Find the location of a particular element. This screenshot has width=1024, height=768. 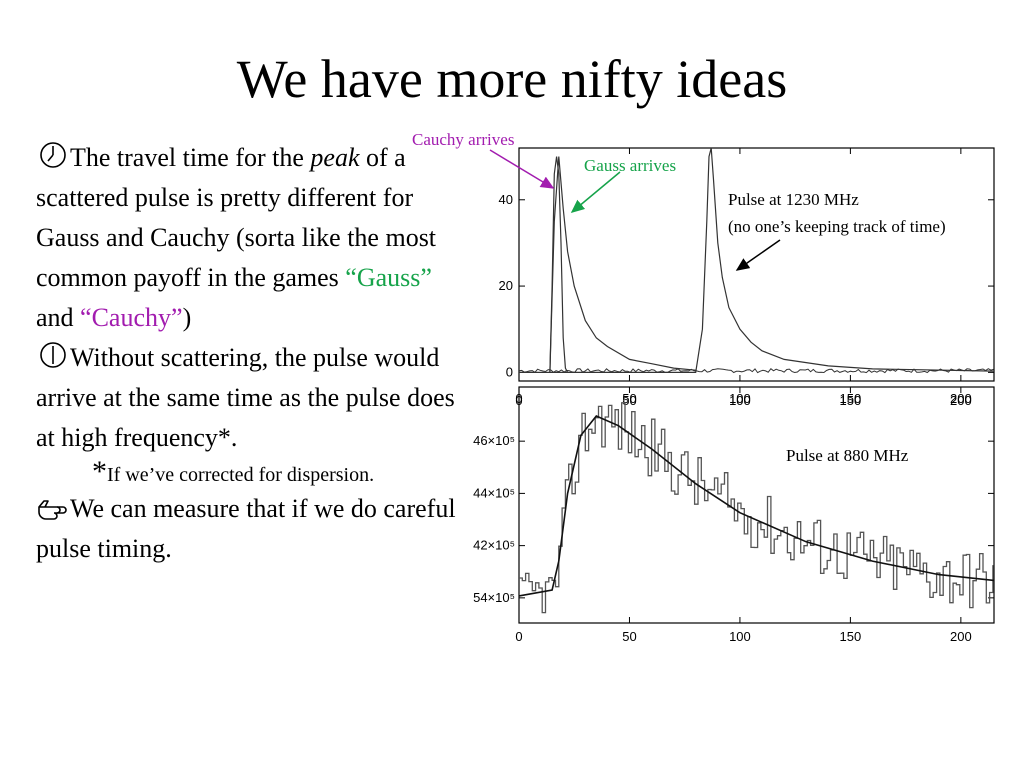

cauchy-label: “Cauchy” is located at coordinates (131, 317).